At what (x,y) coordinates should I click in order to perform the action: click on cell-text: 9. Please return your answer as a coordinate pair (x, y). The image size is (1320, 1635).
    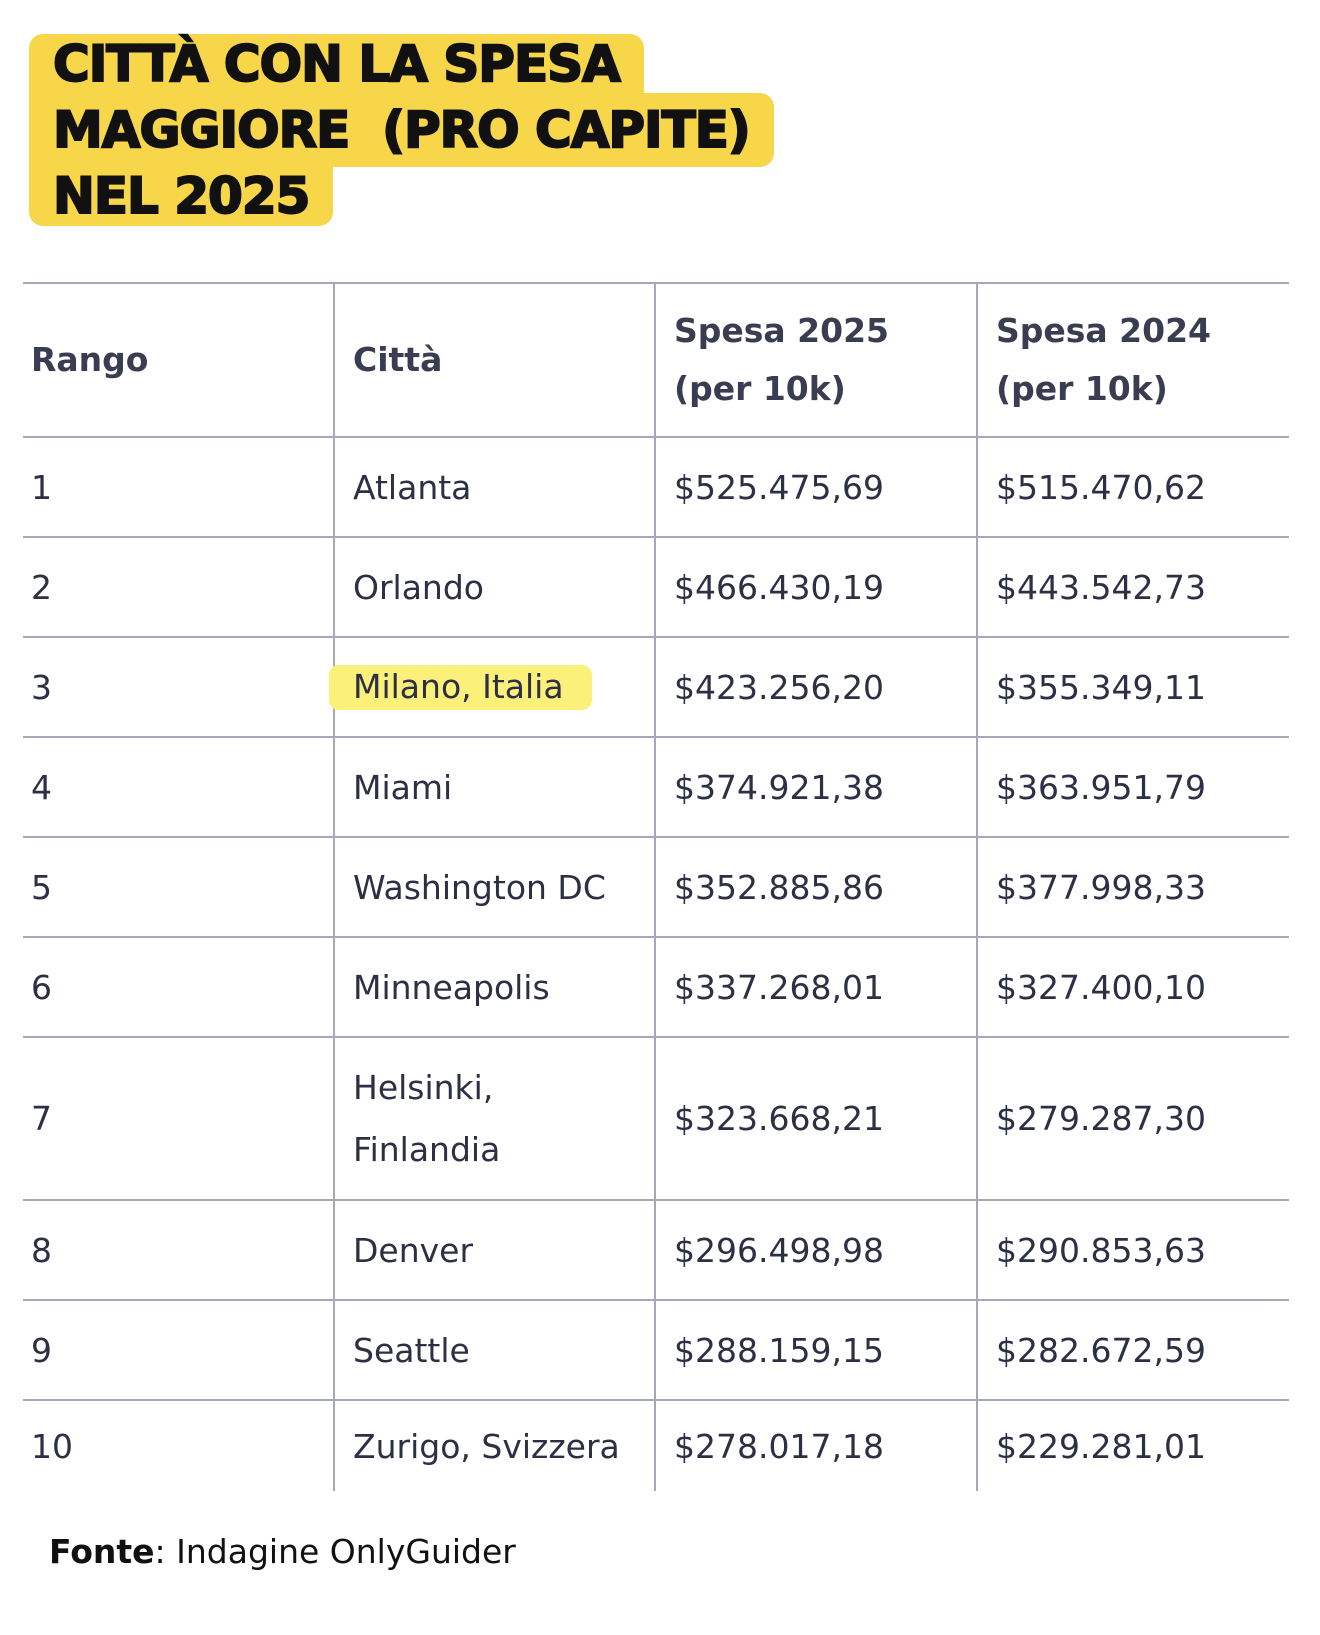
    Looking at the image, I should click on (41, 1350).